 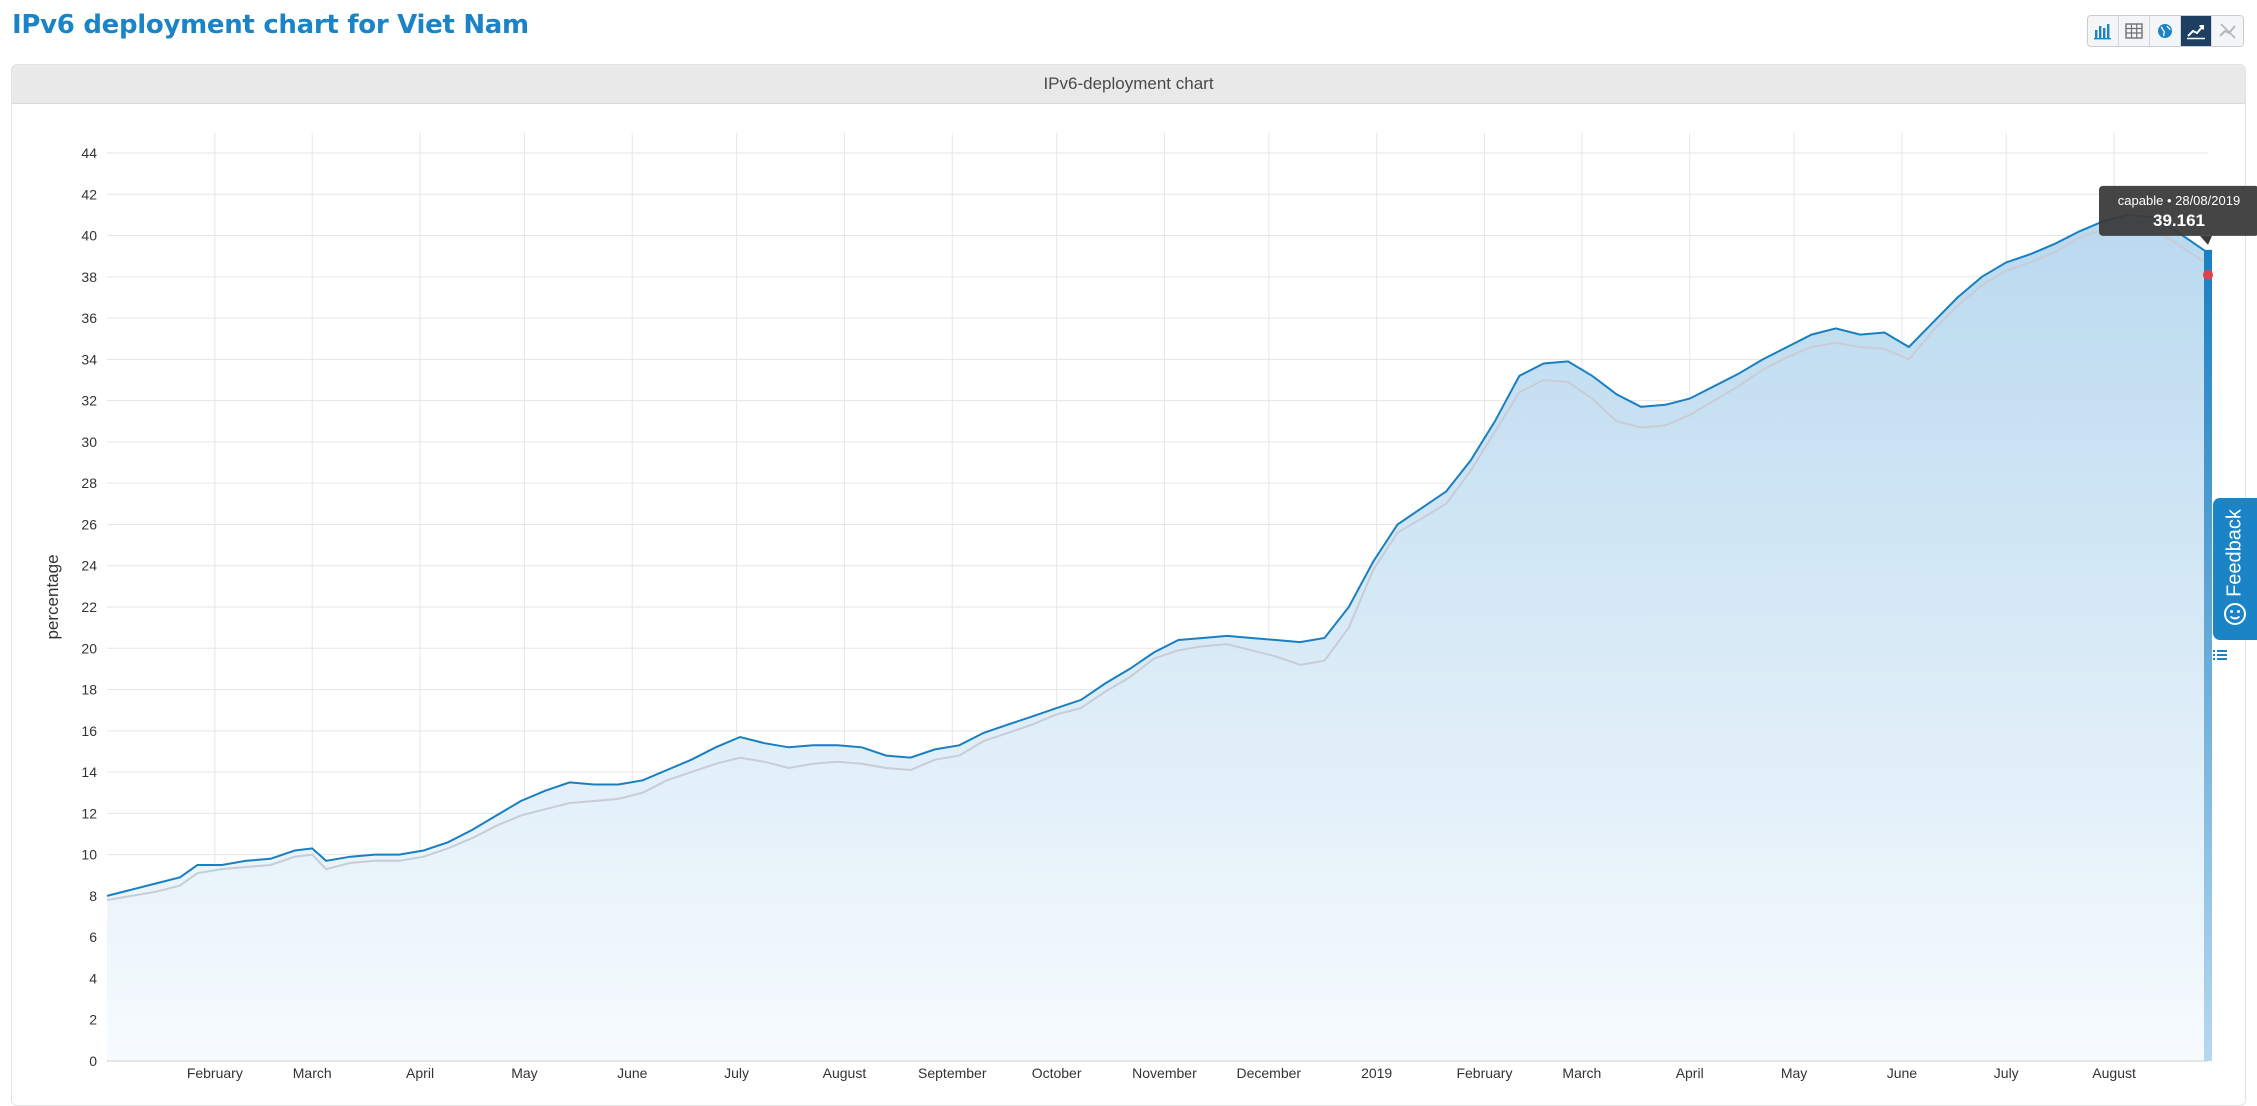 What do you see at coordinates (93, 937) in the screenshot?
I see `y-tick-label: 6` at bounding box center [93, 937].